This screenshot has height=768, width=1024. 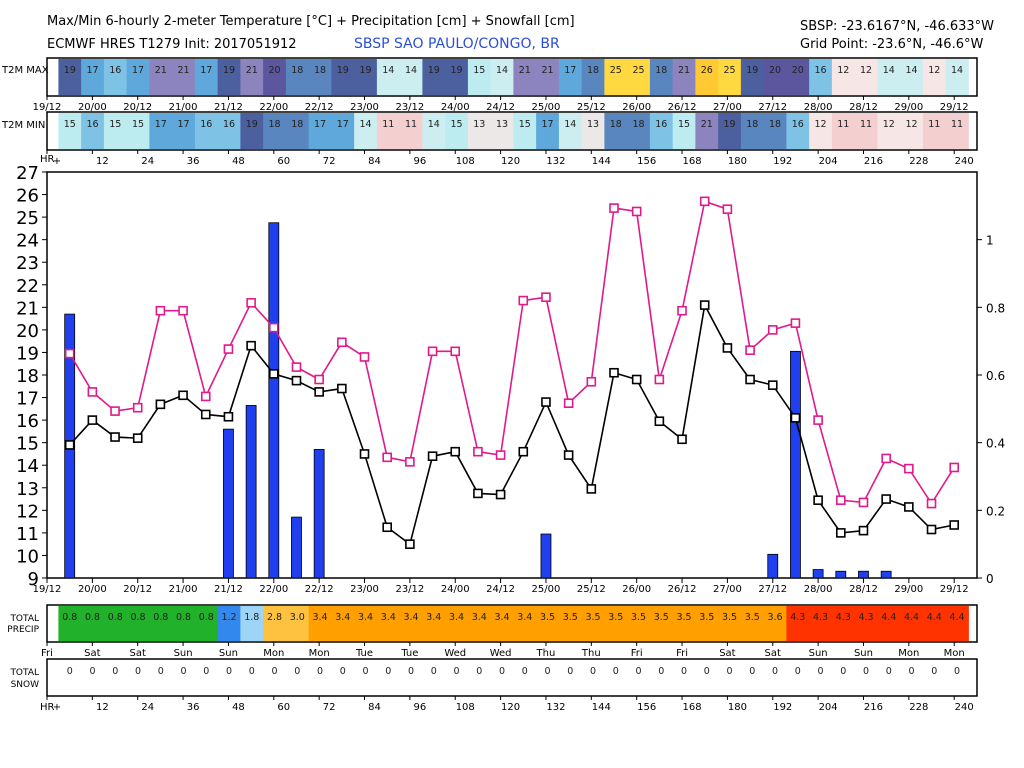 What do you see at coordinates (27, 489) in the screenshot?
I see `y-tick-label: 13` at bounding box center [27, 489].